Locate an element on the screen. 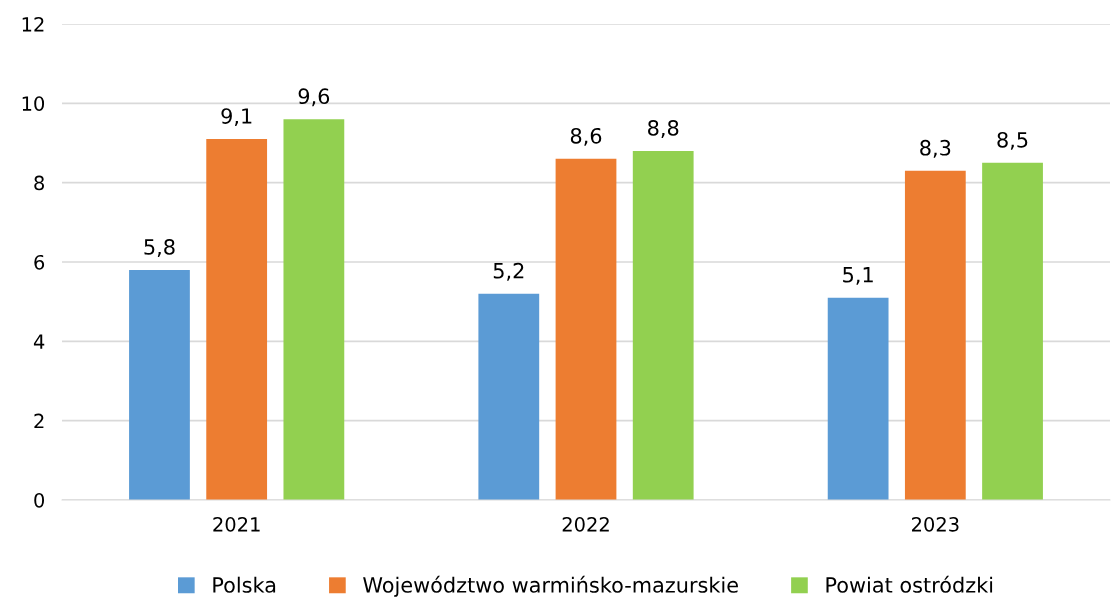 The image size is (1119, 600). data-label: 9,1 is located at coordinates (236, 117).